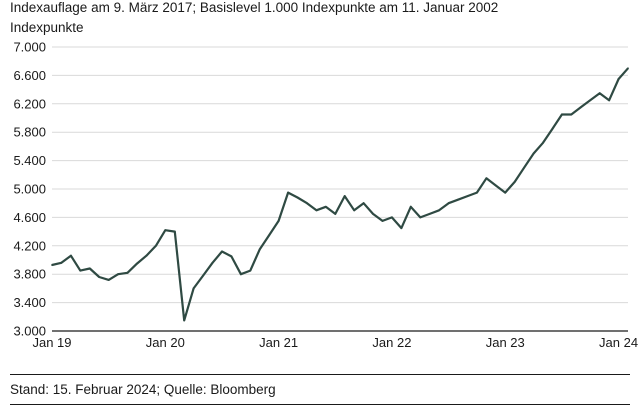 The height and width of the screenshot is (412, 640). Describe the element at coordinates (391, 342) in the screenshot. I see `x-tick-label: Jan 22` at that location.